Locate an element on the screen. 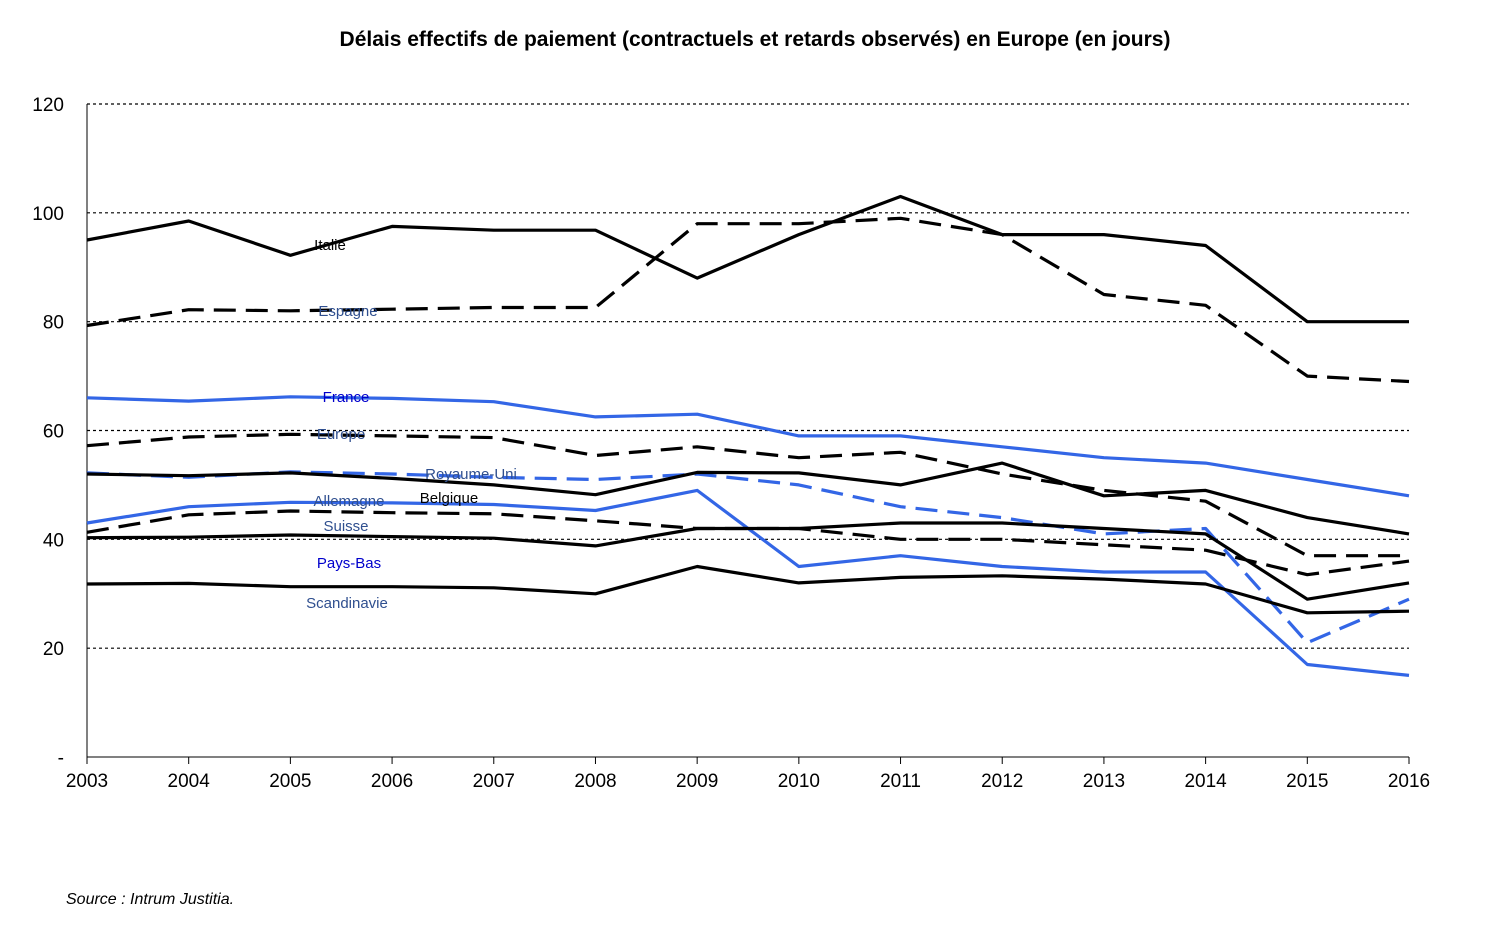 Image resolution: width=1500 pixels, height=930 pixels. x-tick-label: 2016 is located at coordinates (1409, 781).